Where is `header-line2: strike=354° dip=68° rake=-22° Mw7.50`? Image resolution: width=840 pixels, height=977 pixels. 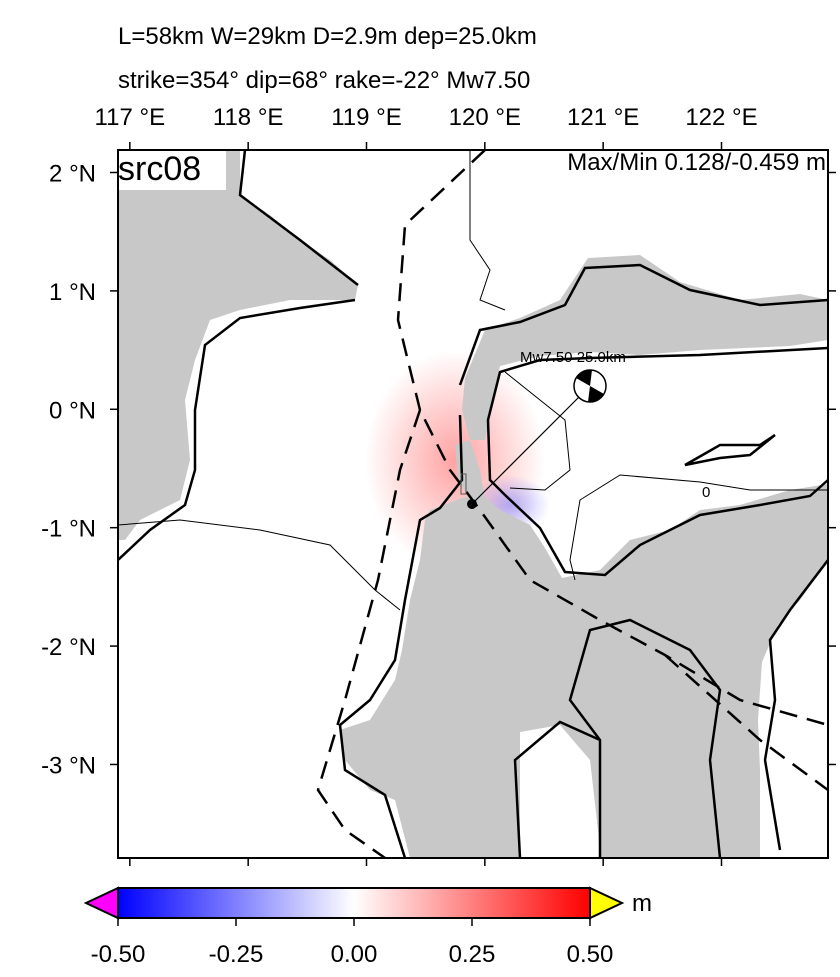 header-line2: strike=354° dip=68° rake=-22° Mw7.50 is located at coordinates (324, 80).